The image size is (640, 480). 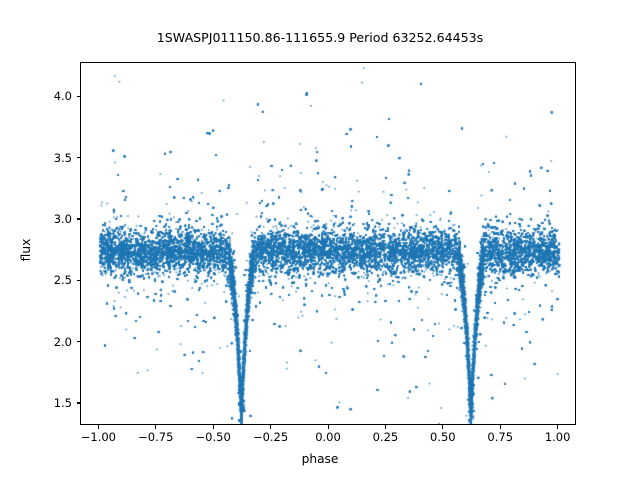 What do you see at coordinates (443, 437) in the screenshot?
I see `x-tick-label: 0.50` at bounding box center [443, 437].